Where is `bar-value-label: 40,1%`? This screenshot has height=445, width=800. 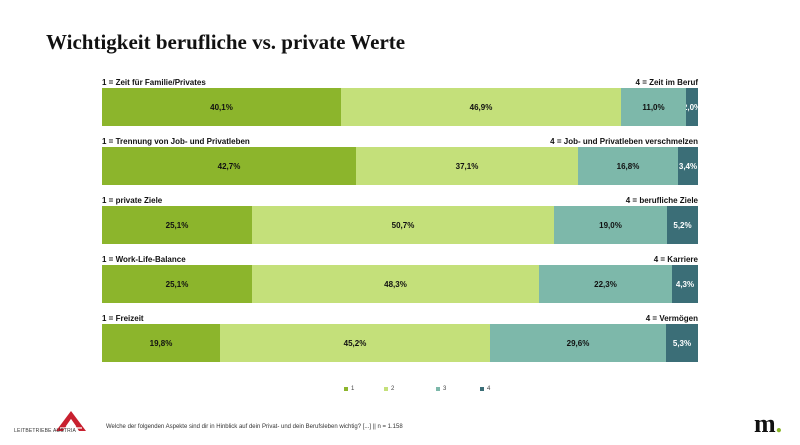
bar-value-label: 40,1% is located at coordinates (221, 107).